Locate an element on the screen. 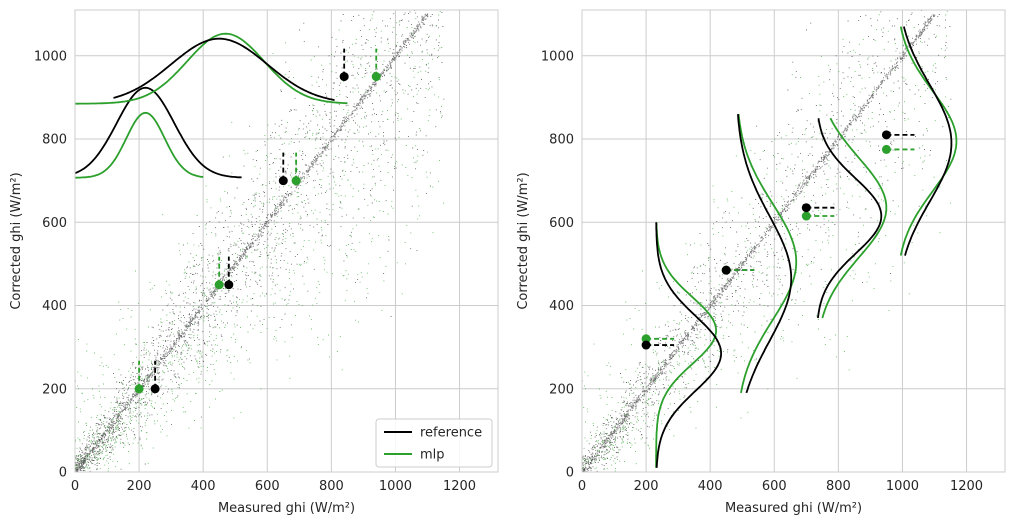 Image resolution: width=1014 pixels, height=525 pixels. legend: reference mlp is located at coordinates (434, 443).